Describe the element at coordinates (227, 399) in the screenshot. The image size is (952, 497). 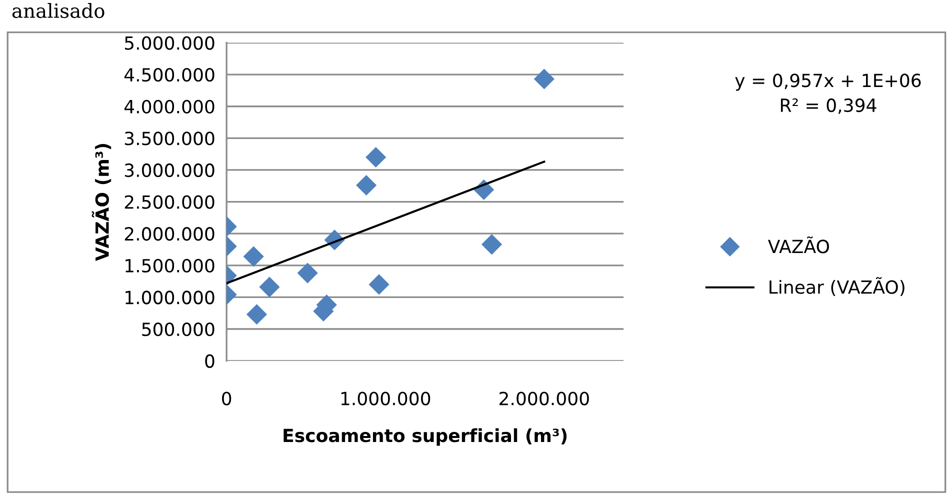
I see `x-tick-label: 0` at that location.